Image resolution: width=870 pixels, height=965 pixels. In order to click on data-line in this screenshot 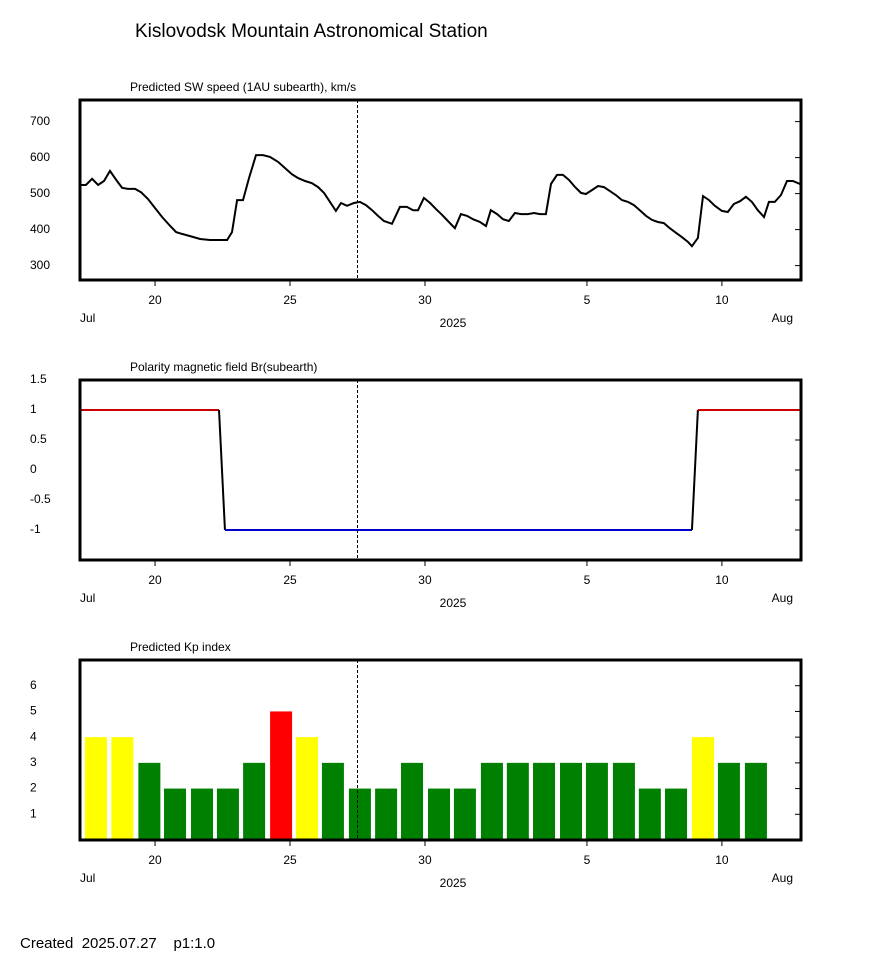, I will do `click(440, 201)`.